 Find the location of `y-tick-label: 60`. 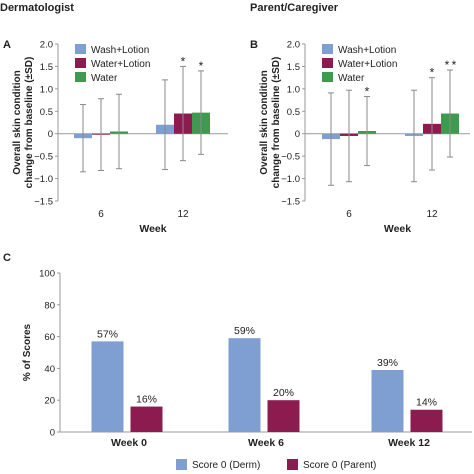

y-tick-label: 60 is located at coordinates (49, 337).